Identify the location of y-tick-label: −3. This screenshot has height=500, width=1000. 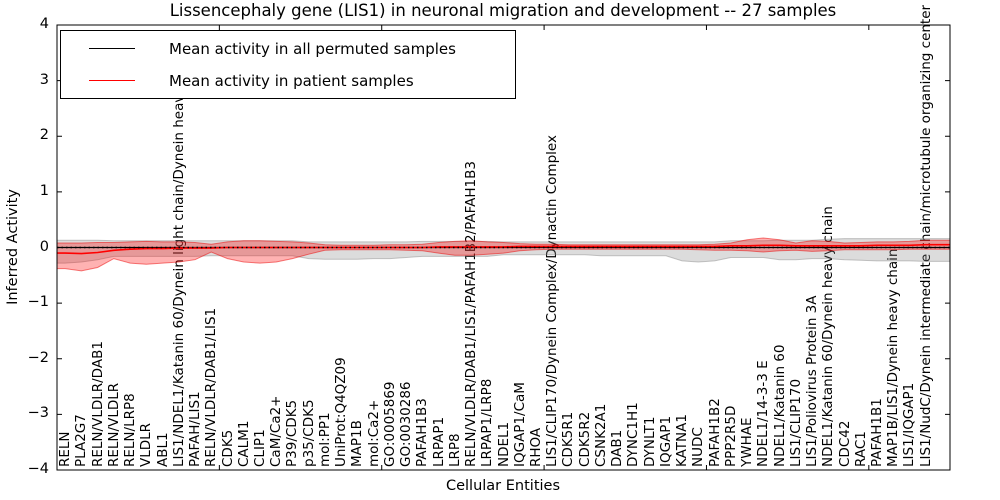
(38, 413).